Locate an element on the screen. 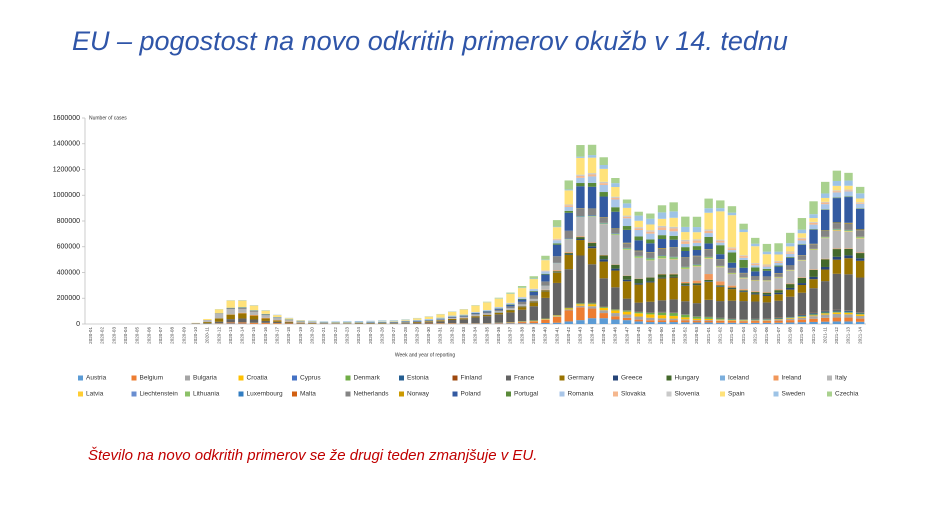  x-tick-label: 2021-10 is located at coordinates (813, 335).